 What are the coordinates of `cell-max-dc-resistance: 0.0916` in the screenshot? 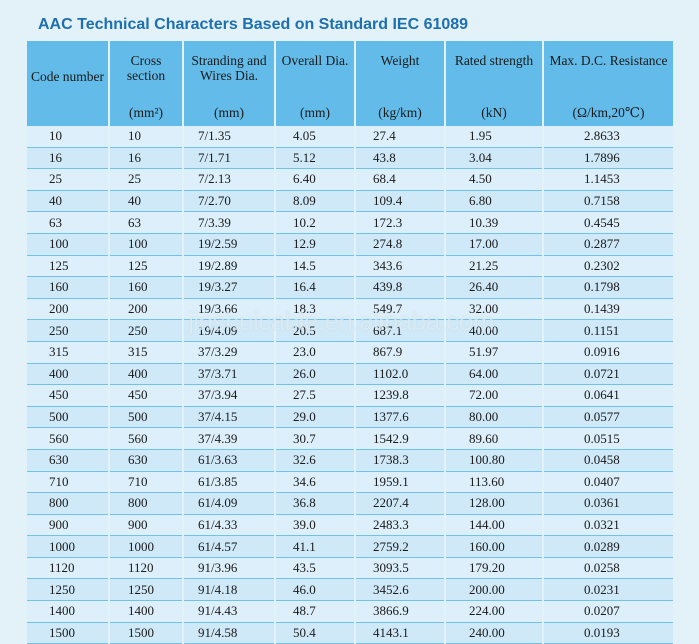 It's located at (608, 352).